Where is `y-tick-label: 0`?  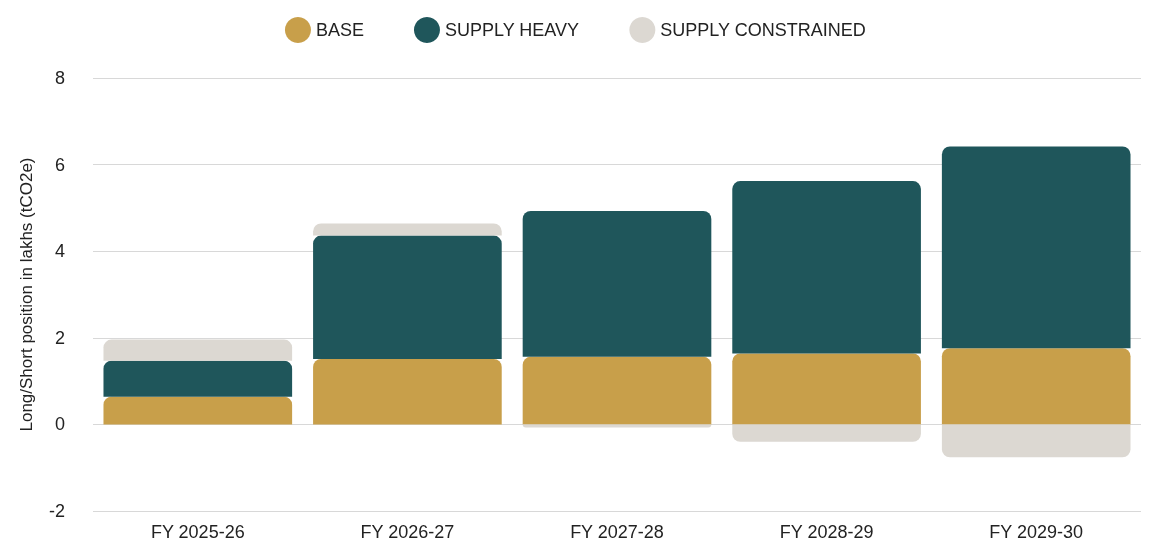
y-tick-label: 0 is located at coordinates (59, 424).